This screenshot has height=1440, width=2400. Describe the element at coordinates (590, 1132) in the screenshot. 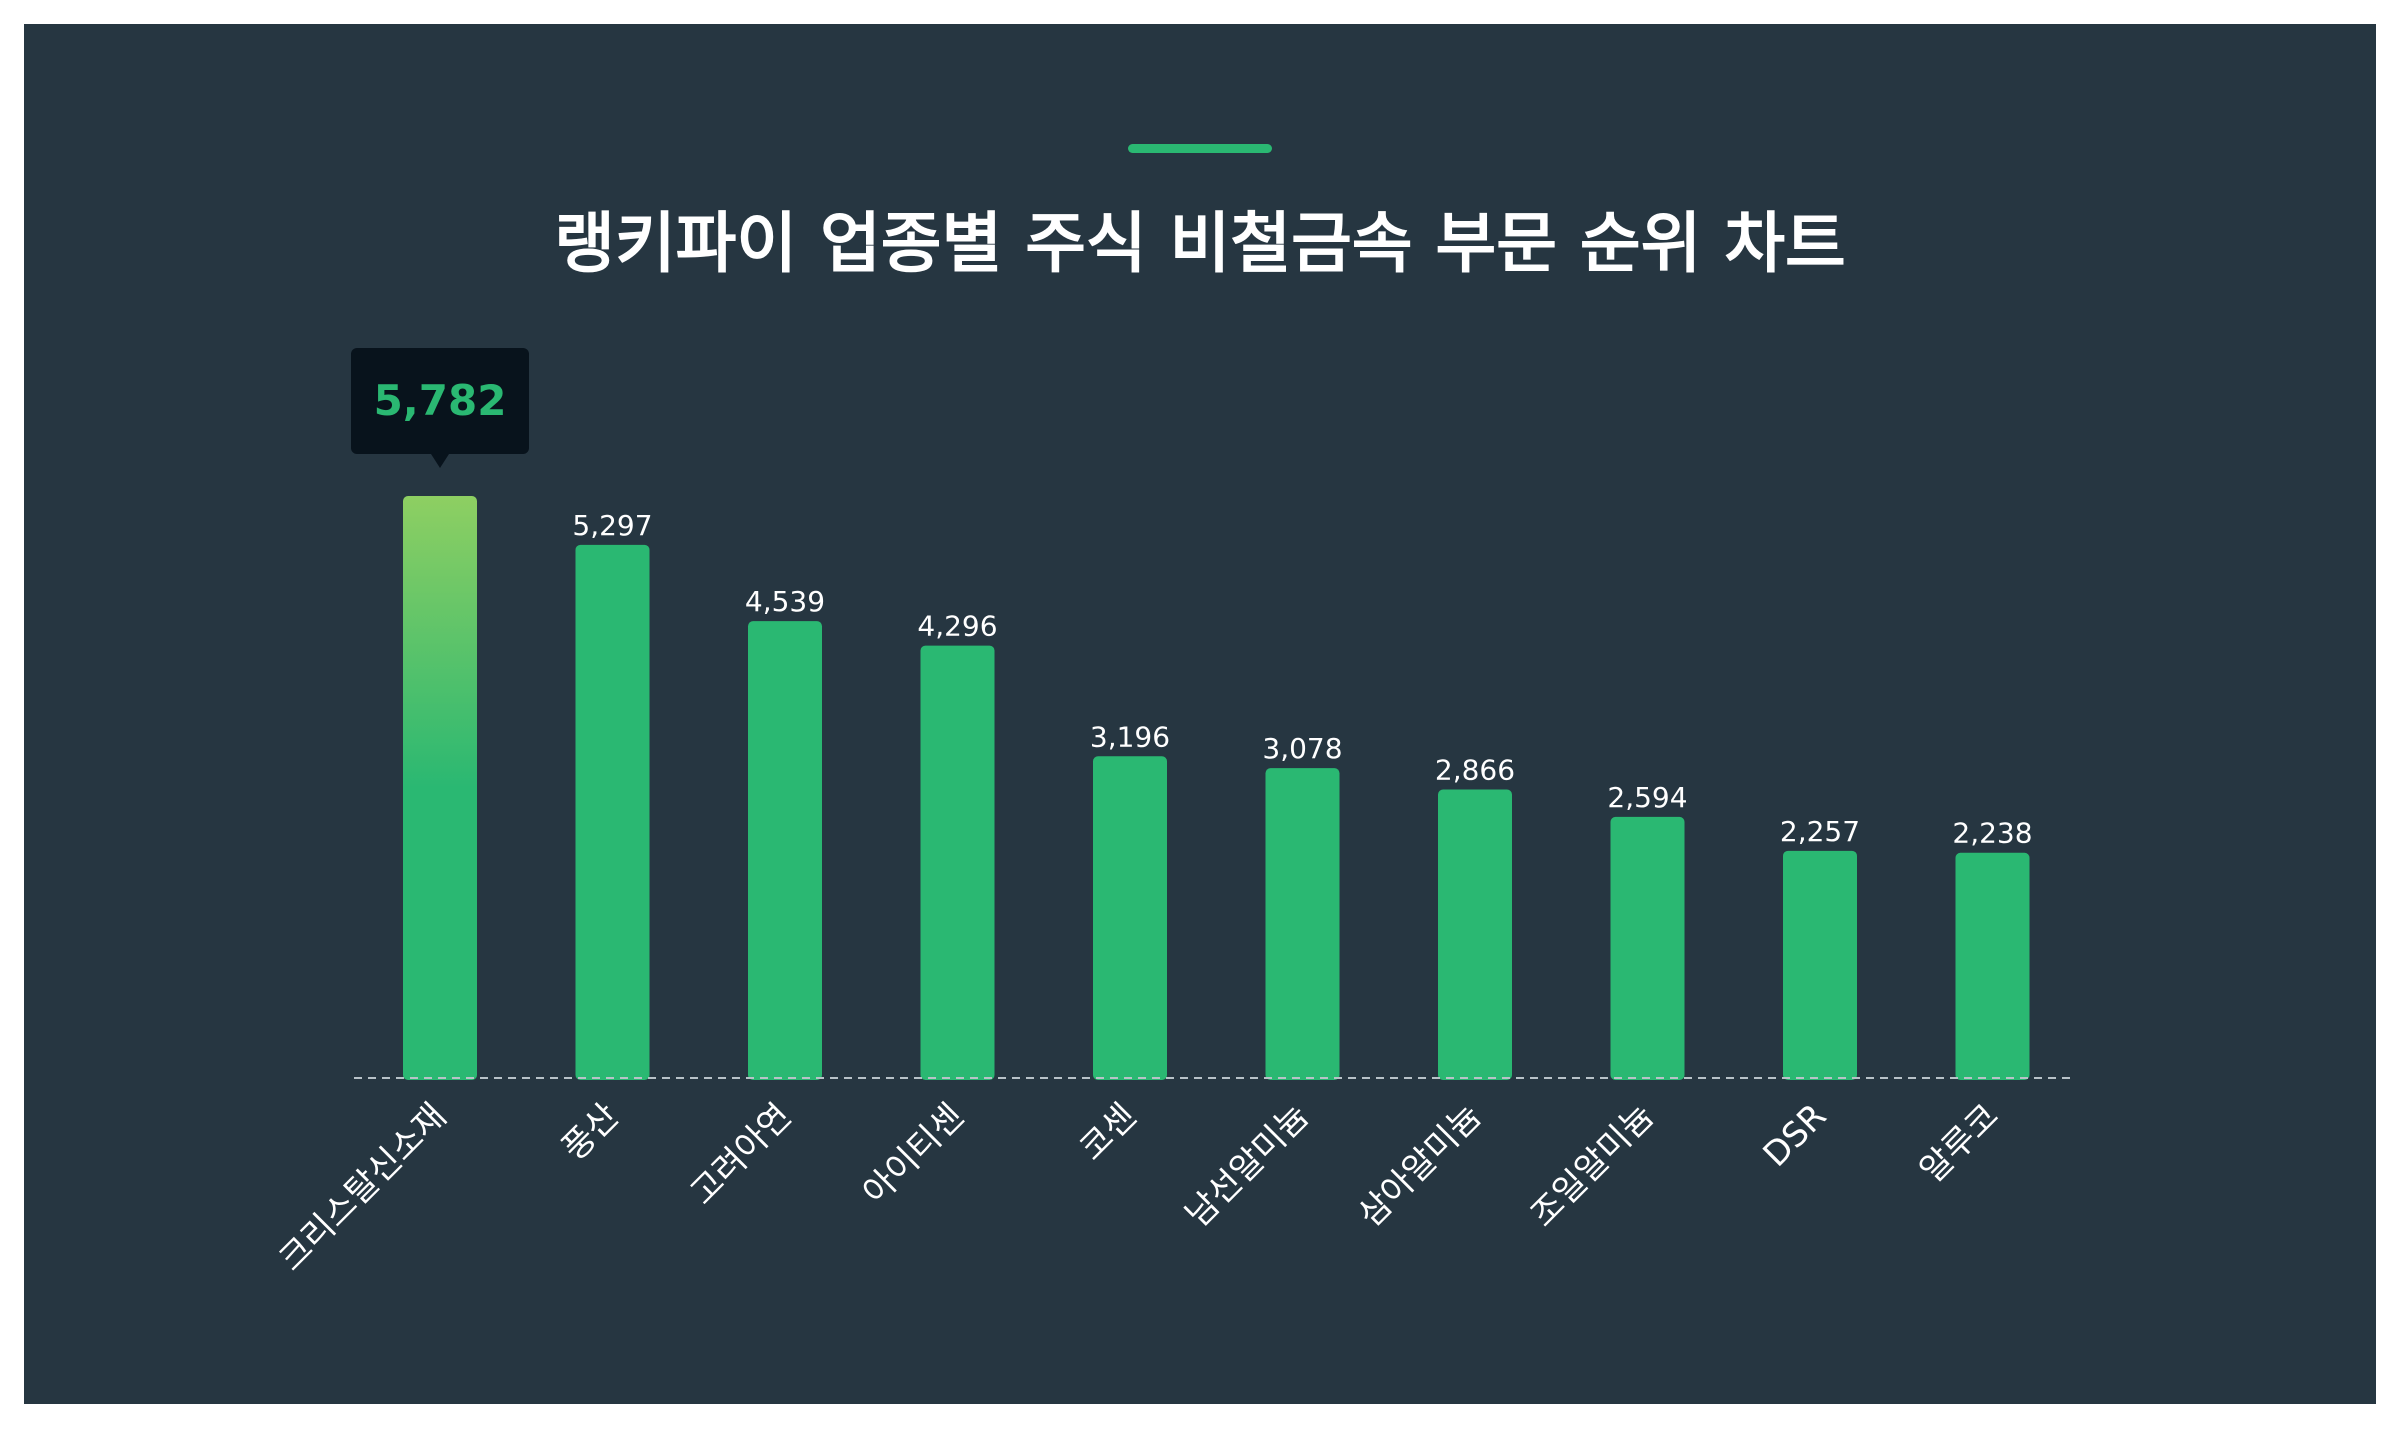

I see `x-tick-label-2: 풍산` at that location.